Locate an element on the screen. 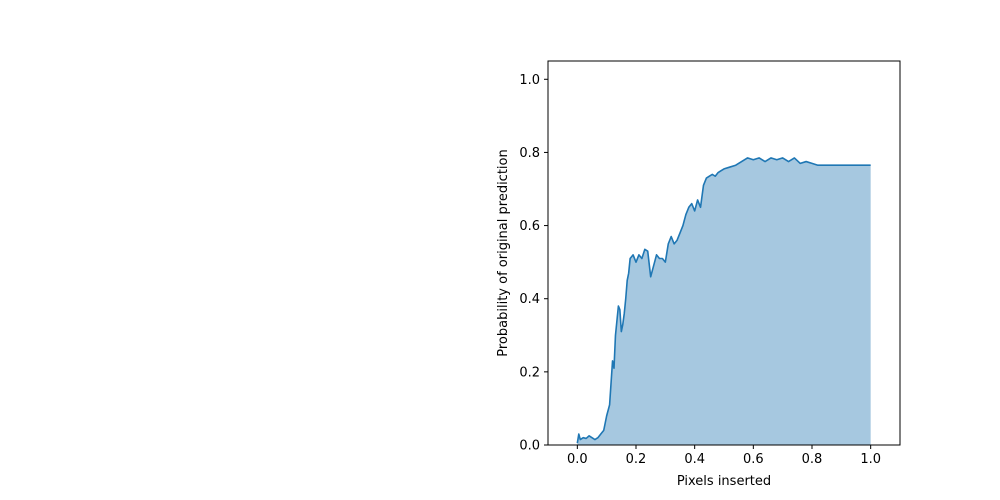 The image size is (1000, 500). x-tick-label: 1.0 is located at coordinates (870, 459).